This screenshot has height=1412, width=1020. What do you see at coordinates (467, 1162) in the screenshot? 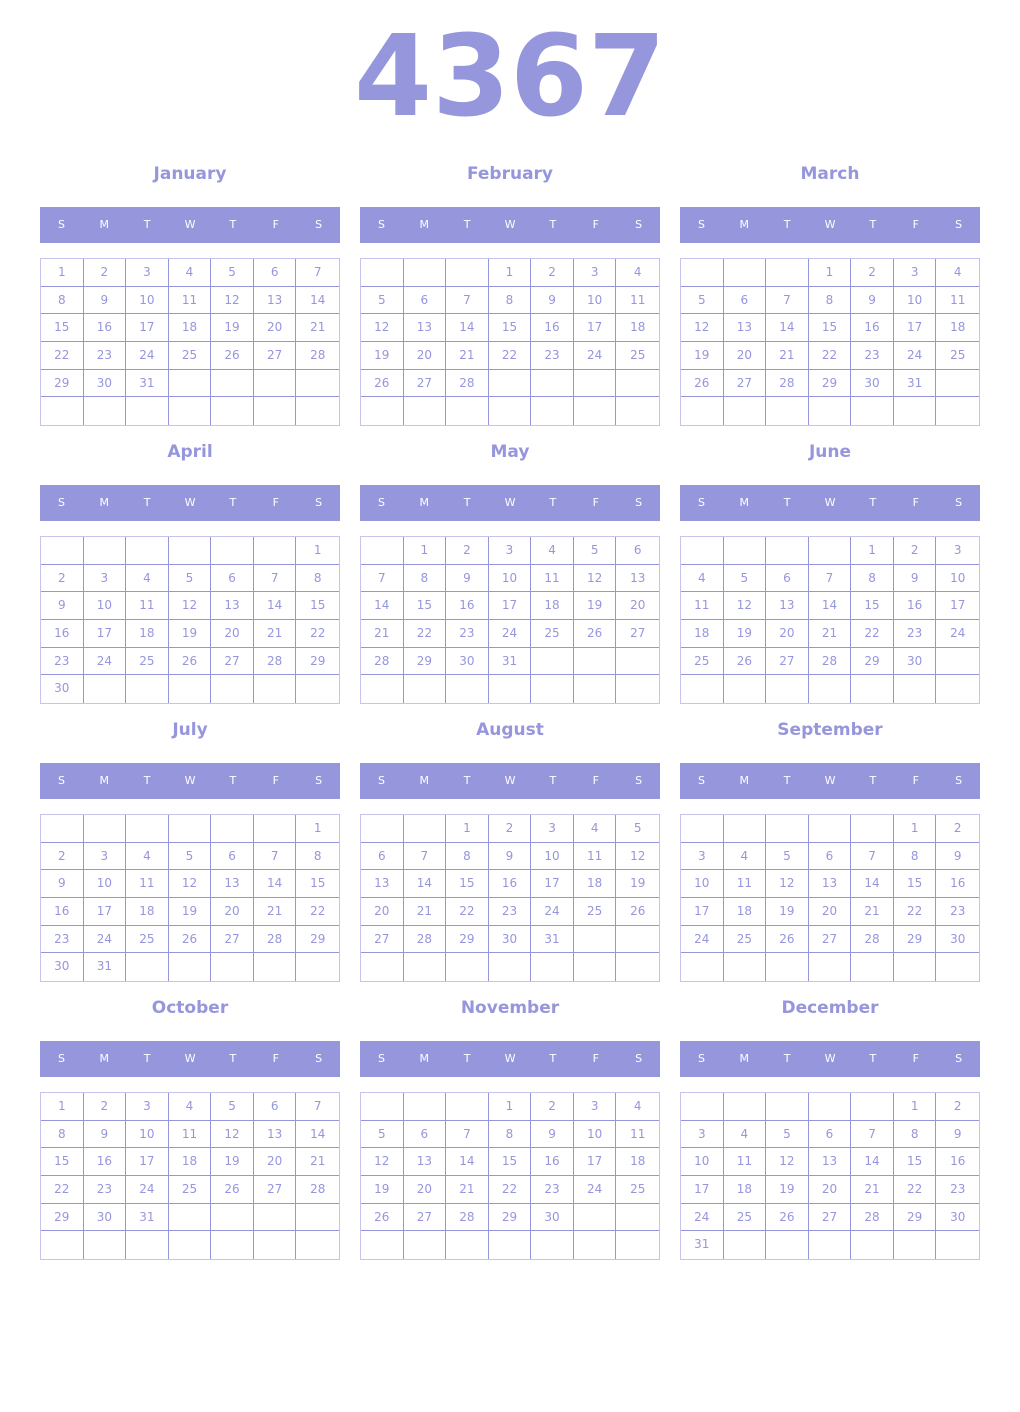
I see `day-cell: 14` at bounding box center [467, 1162].